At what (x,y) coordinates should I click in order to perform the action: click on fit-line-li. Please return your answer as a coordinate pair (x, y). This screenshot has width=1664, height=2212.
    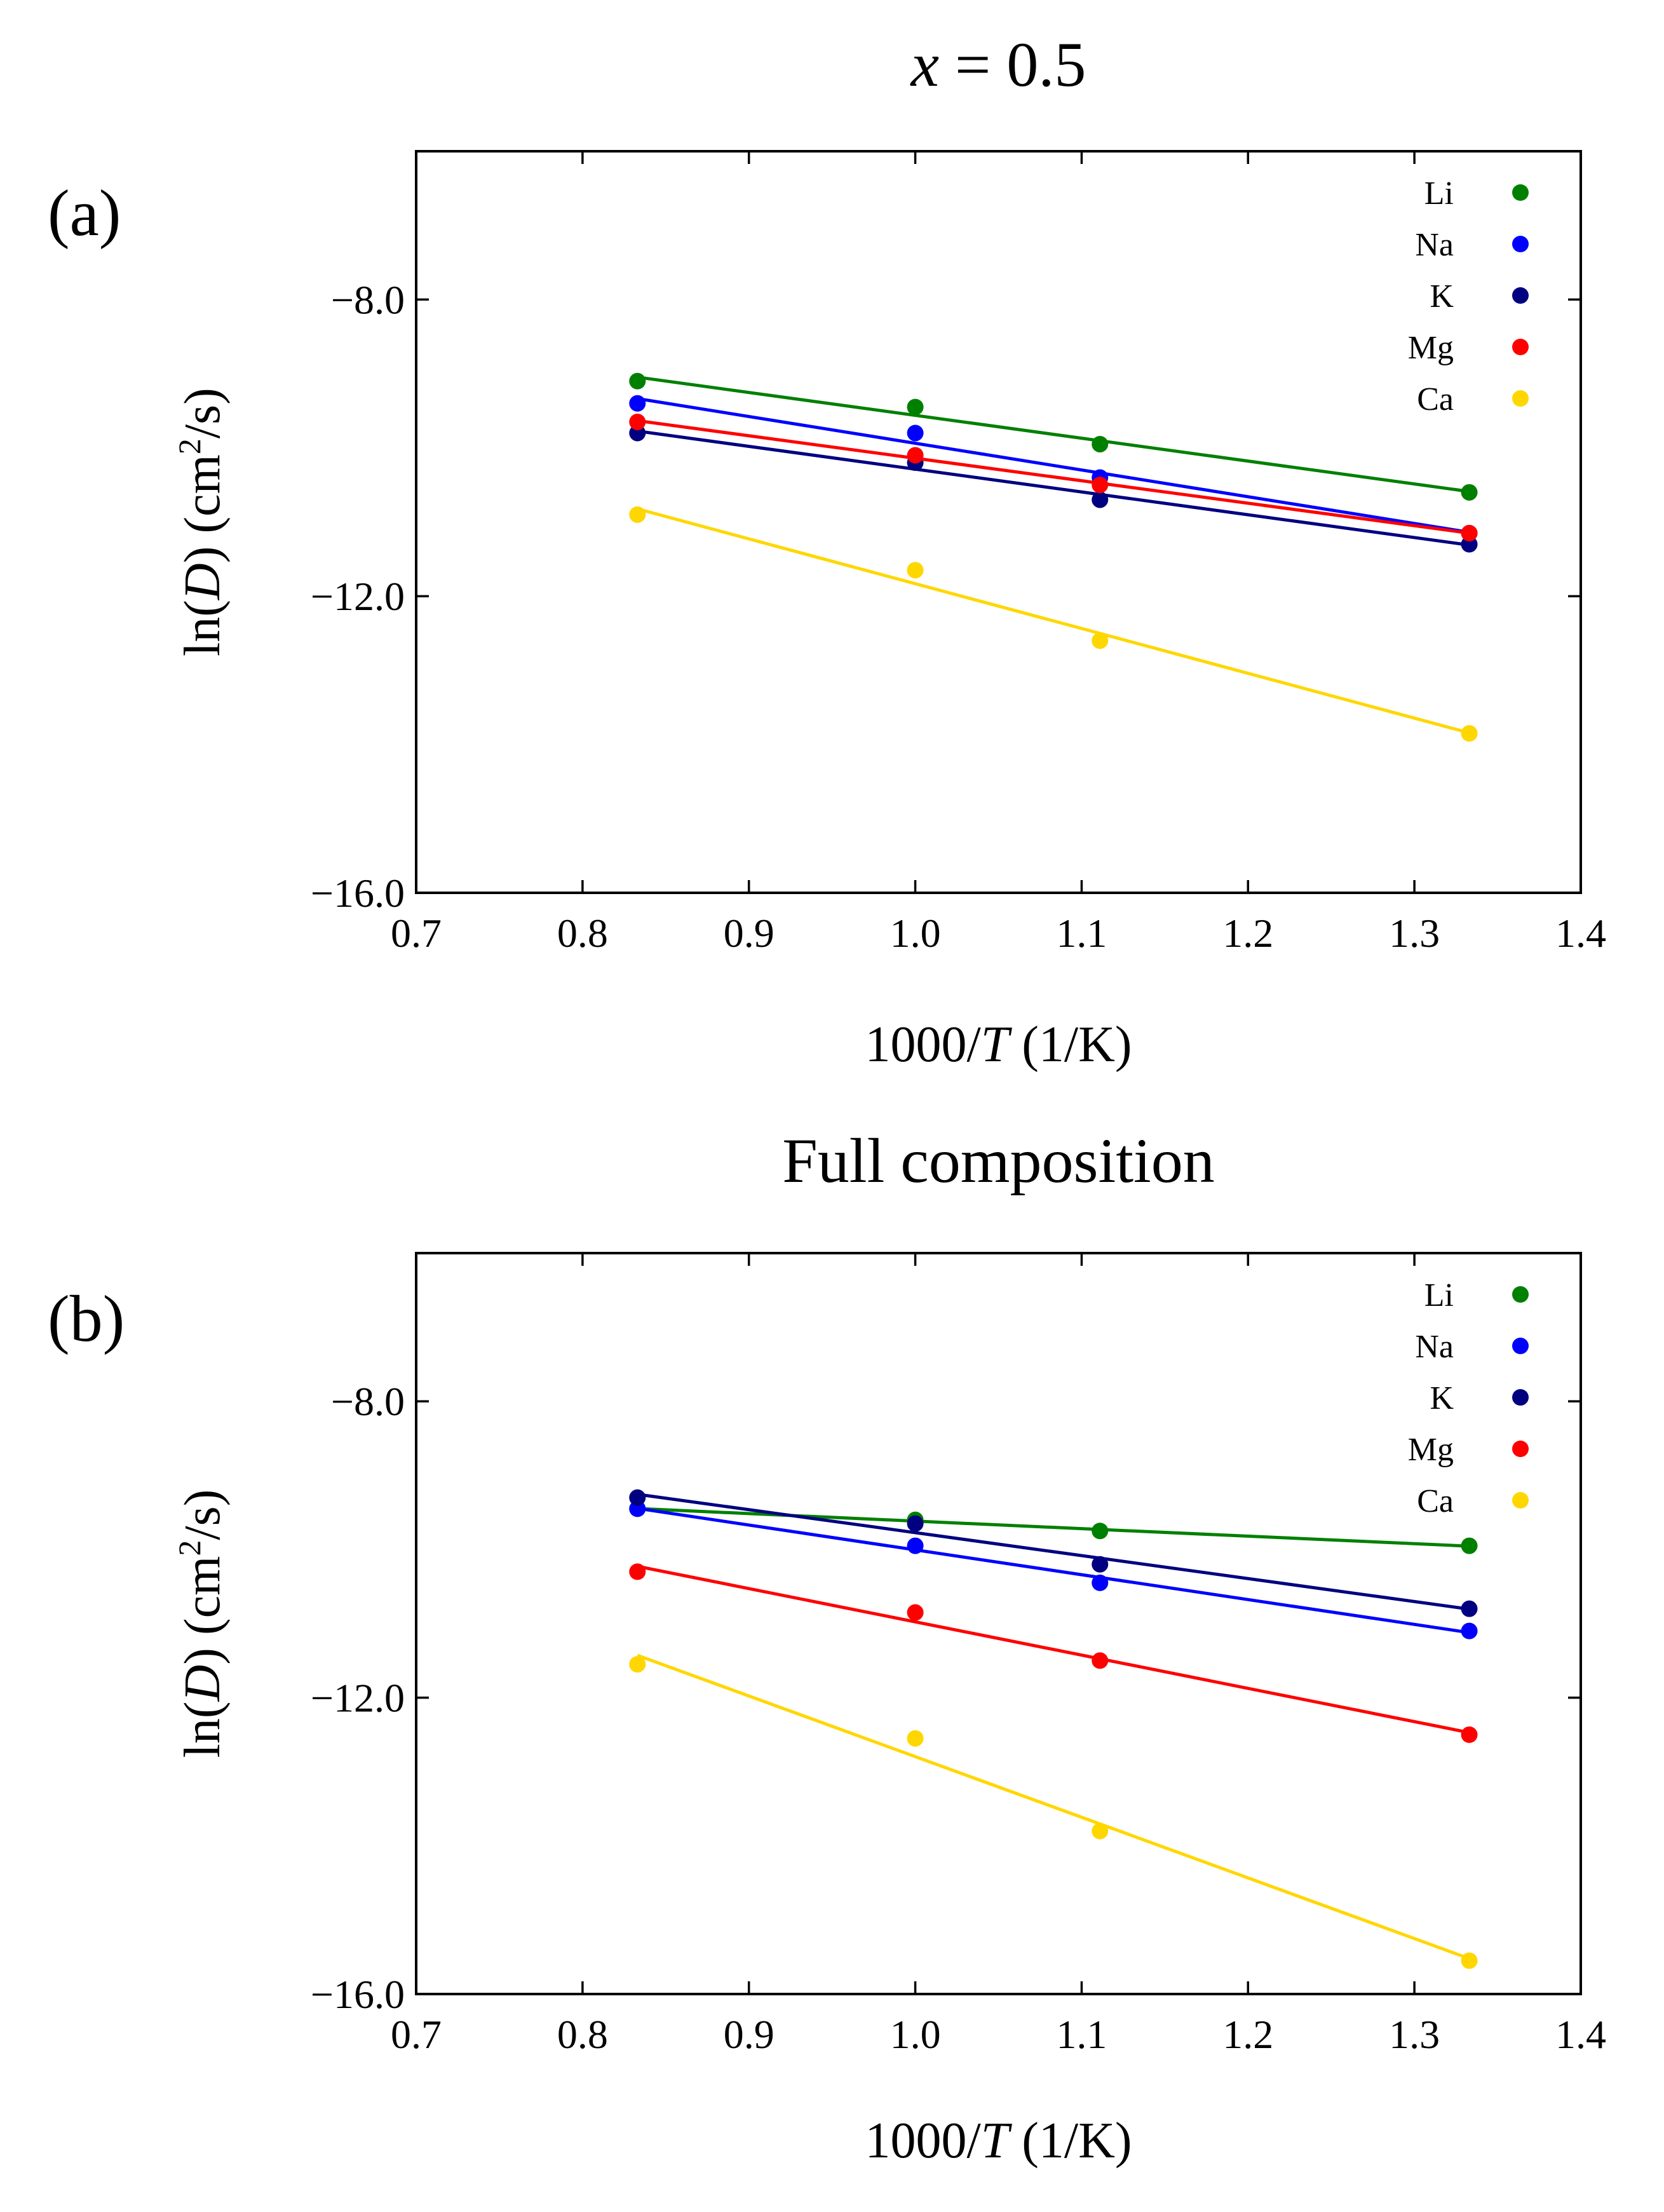
    Looking at the image, I should click on (1053, 435).